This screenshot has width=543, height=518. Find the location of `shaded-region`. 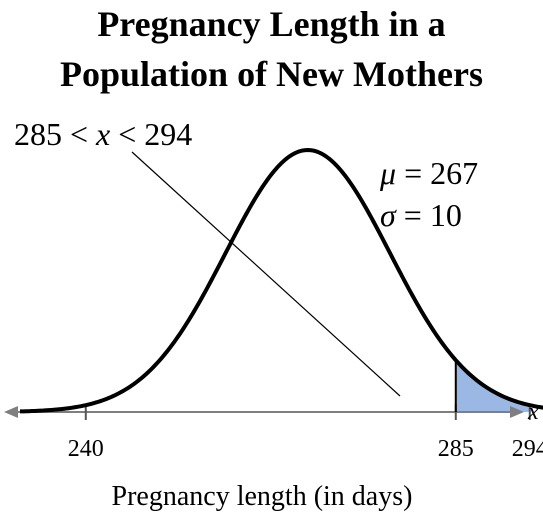

shaded-region is located at coordinates (492, 386).